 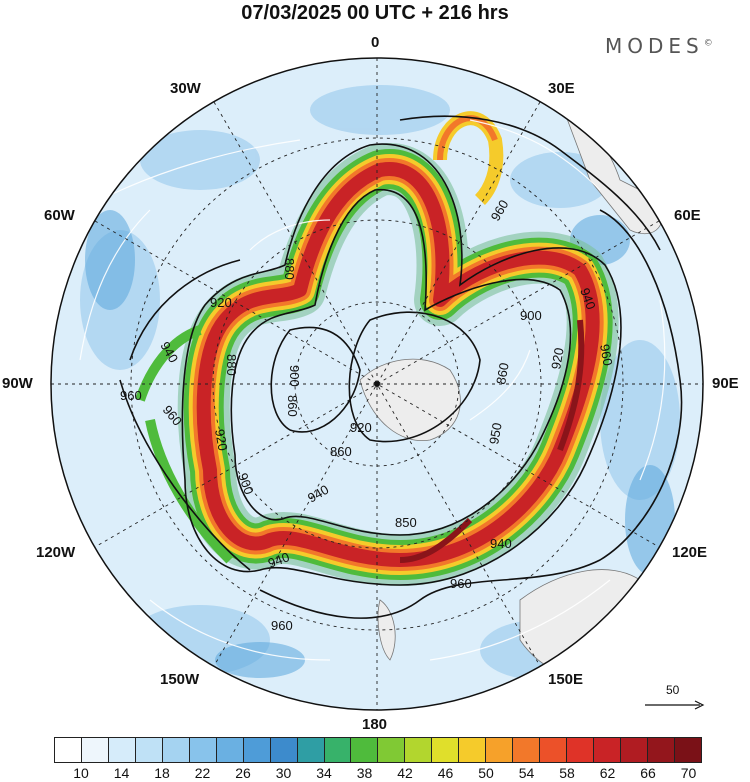 I want to click on brand-logo: MODES©, so click(x=659, y=46).